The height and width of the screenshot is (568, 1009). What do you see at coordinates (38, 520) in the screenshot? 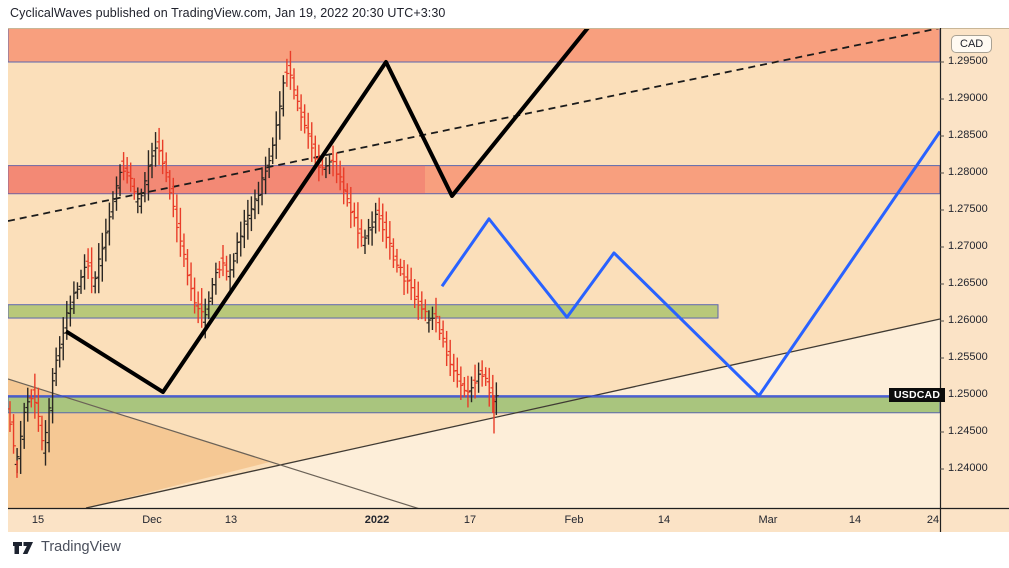
I see `time-tick-label: 15` at bounding box center [38, 520].